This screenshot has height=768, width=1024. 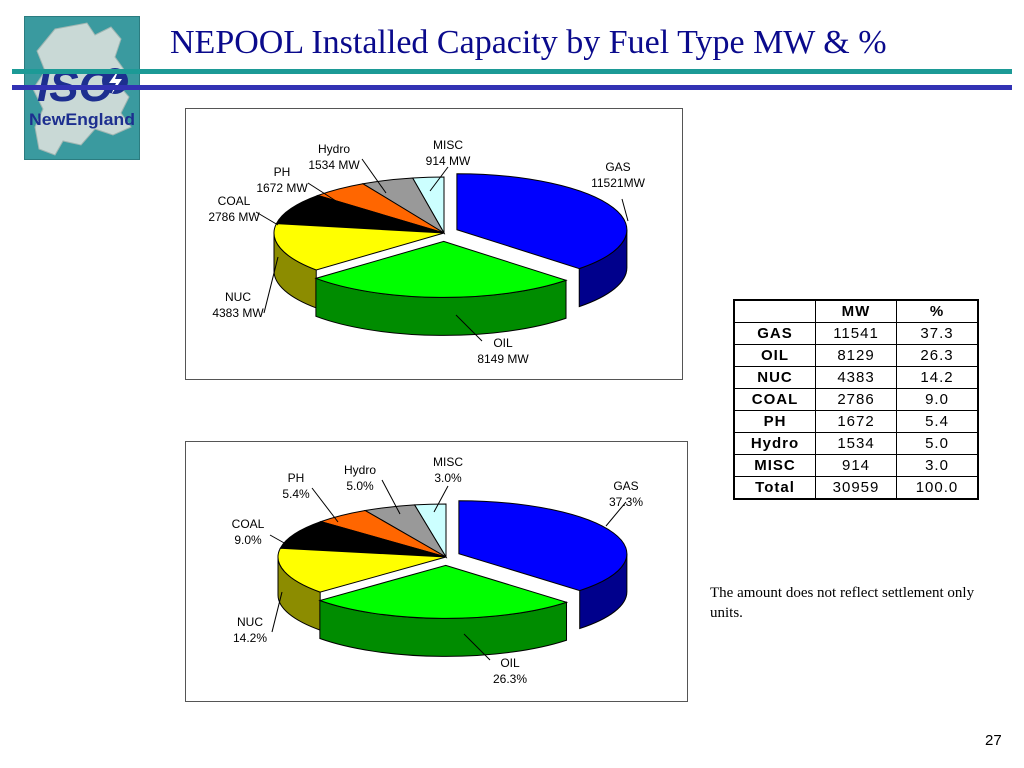 I want to click on table-row: MISC 914 3.0, so click(x=856, y=465).